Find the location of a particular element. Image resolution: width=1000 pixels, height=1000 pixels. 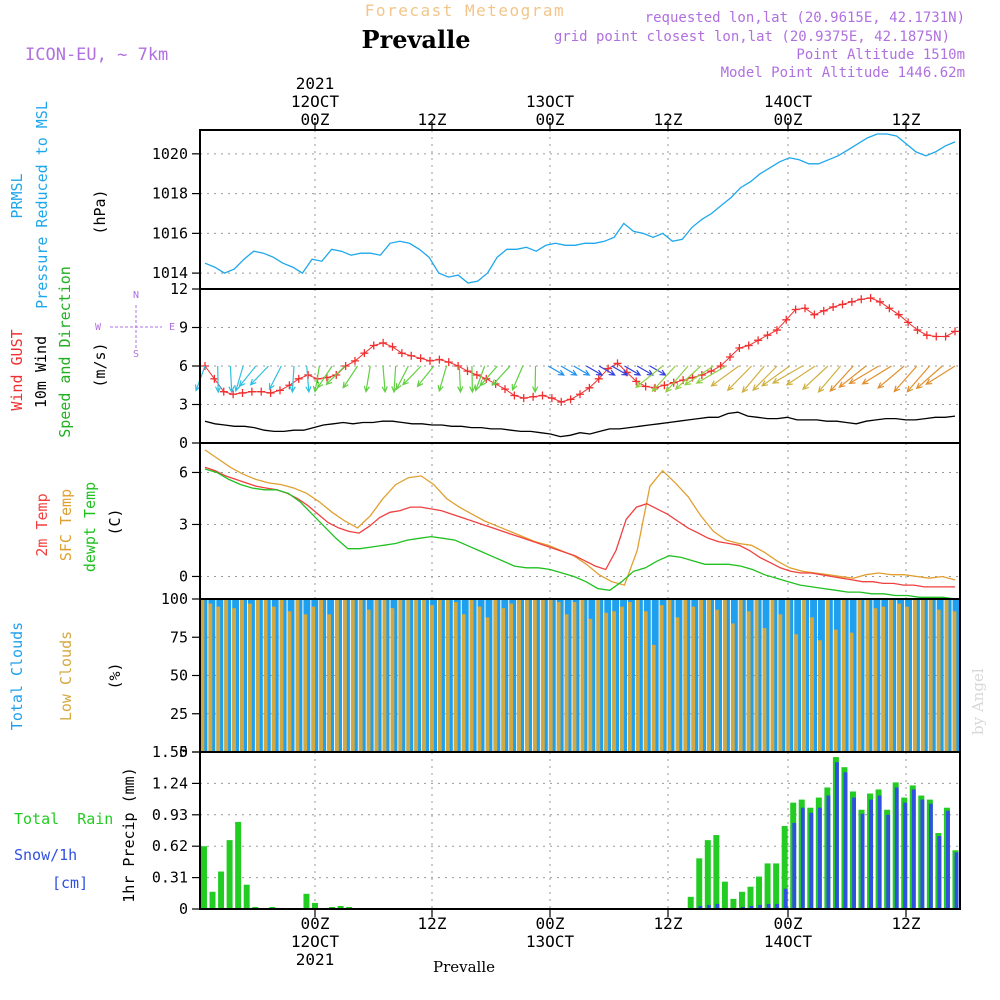

time-label-top: 2021 is located at coordinates (315, 83).